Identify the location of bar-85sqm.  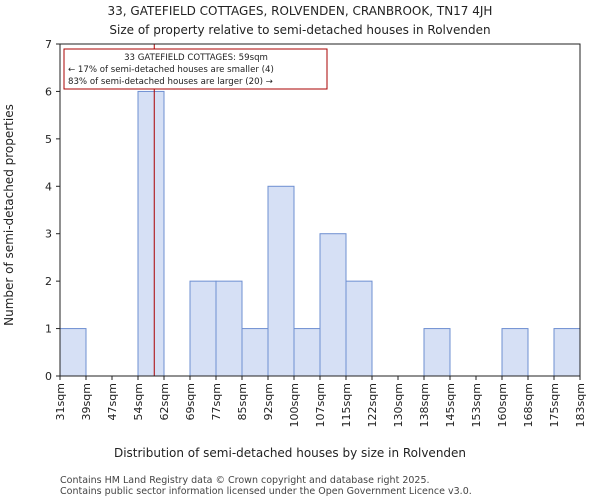
(255, 352).